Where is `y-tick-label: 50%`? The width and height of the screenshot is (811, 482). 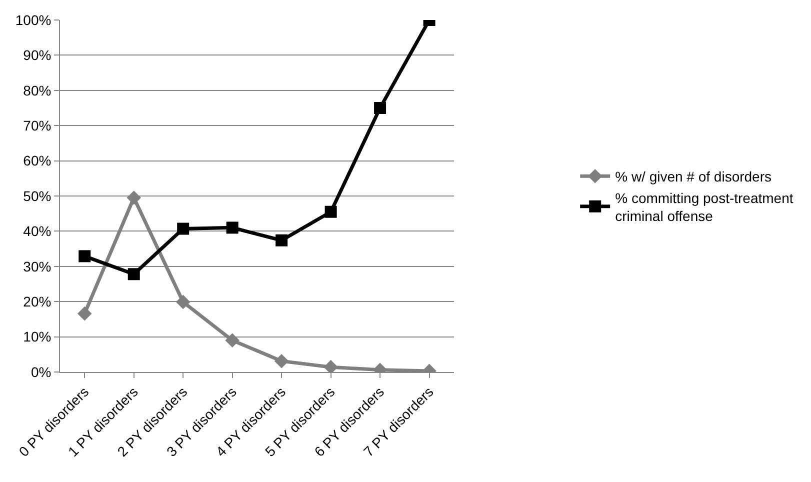
y-tick-label: 50% is located at coordinates (37, 196).